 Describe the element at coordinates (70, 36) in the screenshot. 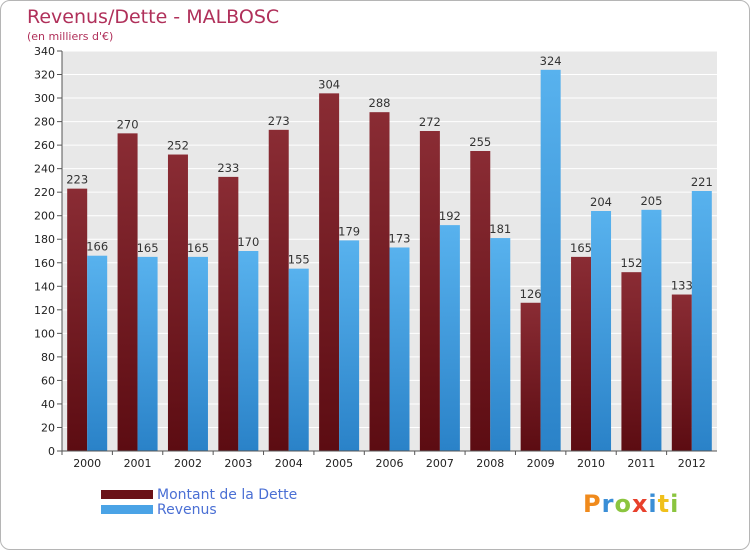

I see `chart-subtitle: (en milliers d'€)` at that location.